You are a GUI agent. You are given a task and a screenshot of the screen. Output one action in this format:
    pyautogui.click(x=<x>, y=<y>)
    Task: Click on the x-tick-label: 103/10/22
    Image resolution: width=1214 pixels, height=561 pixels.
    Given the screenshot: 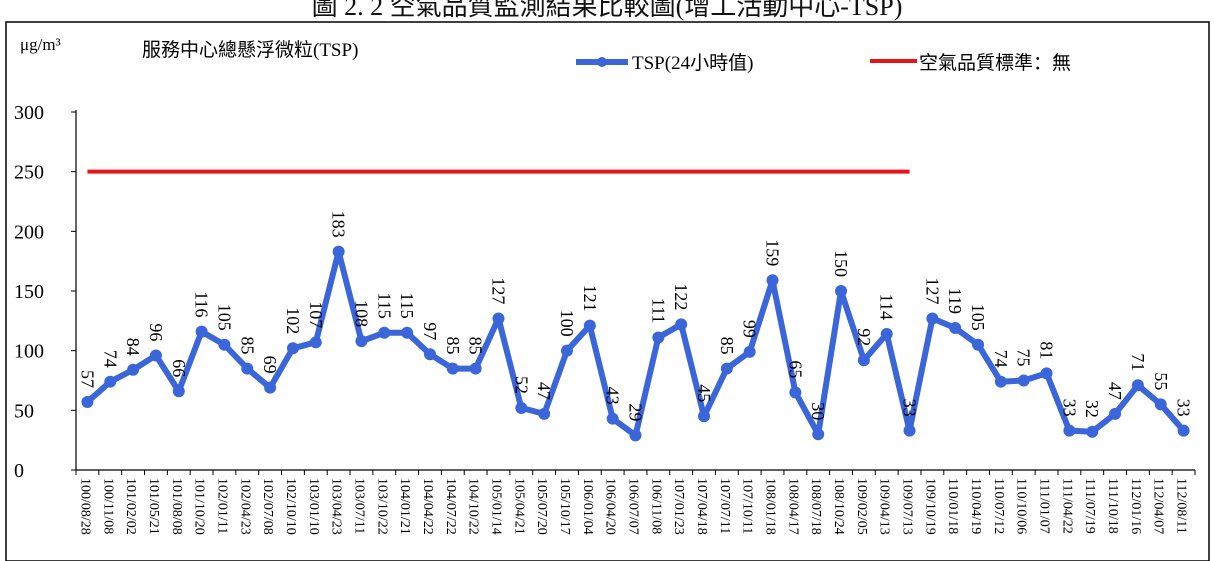 What is the action you would take?
    pyautogui.click(x=381, y=506)
    